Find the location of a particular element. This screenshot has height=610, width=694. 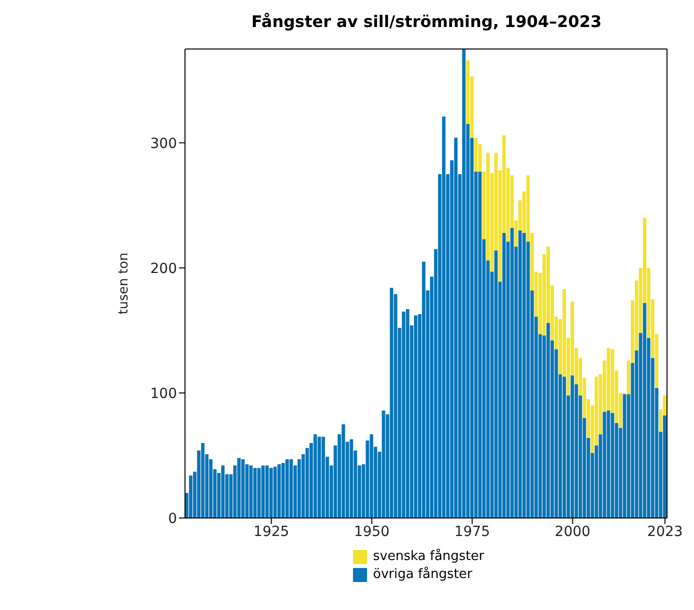

x-tick-label: 2023 is located at coordinates (665, 532).